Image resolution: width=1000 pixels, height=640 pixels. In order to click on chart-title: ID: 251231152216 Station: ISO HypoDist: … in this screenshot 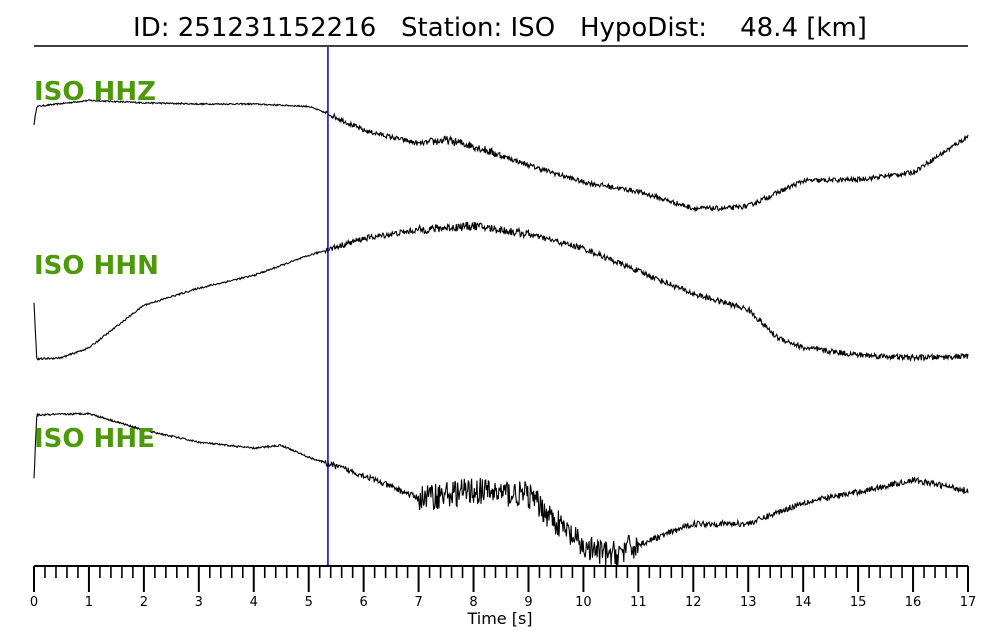, I will do `click(500, 28)`.